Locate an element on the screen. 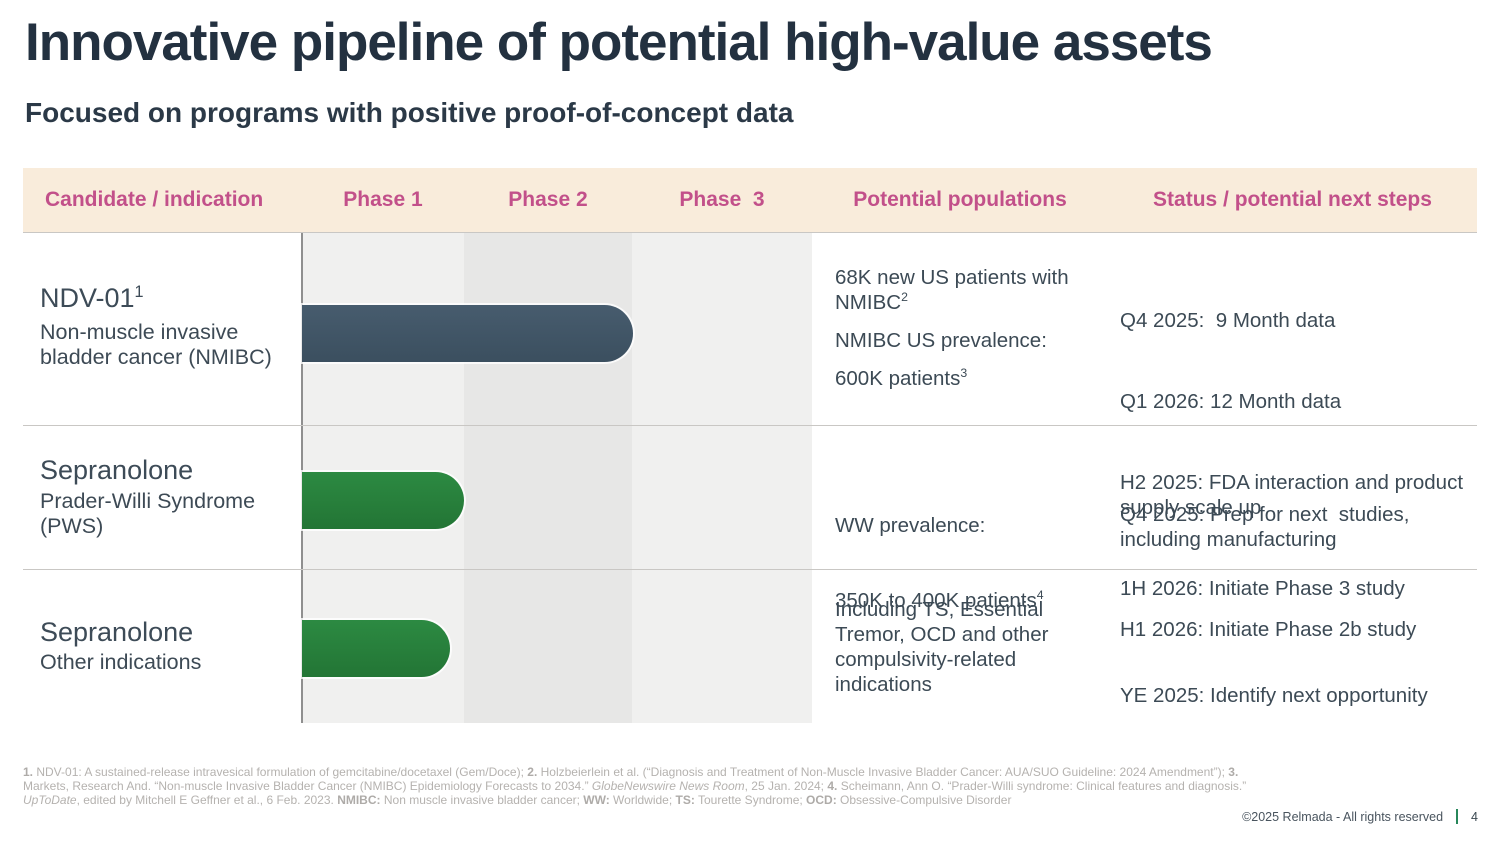  page-number-separator is located at coordinates (1457, 816).